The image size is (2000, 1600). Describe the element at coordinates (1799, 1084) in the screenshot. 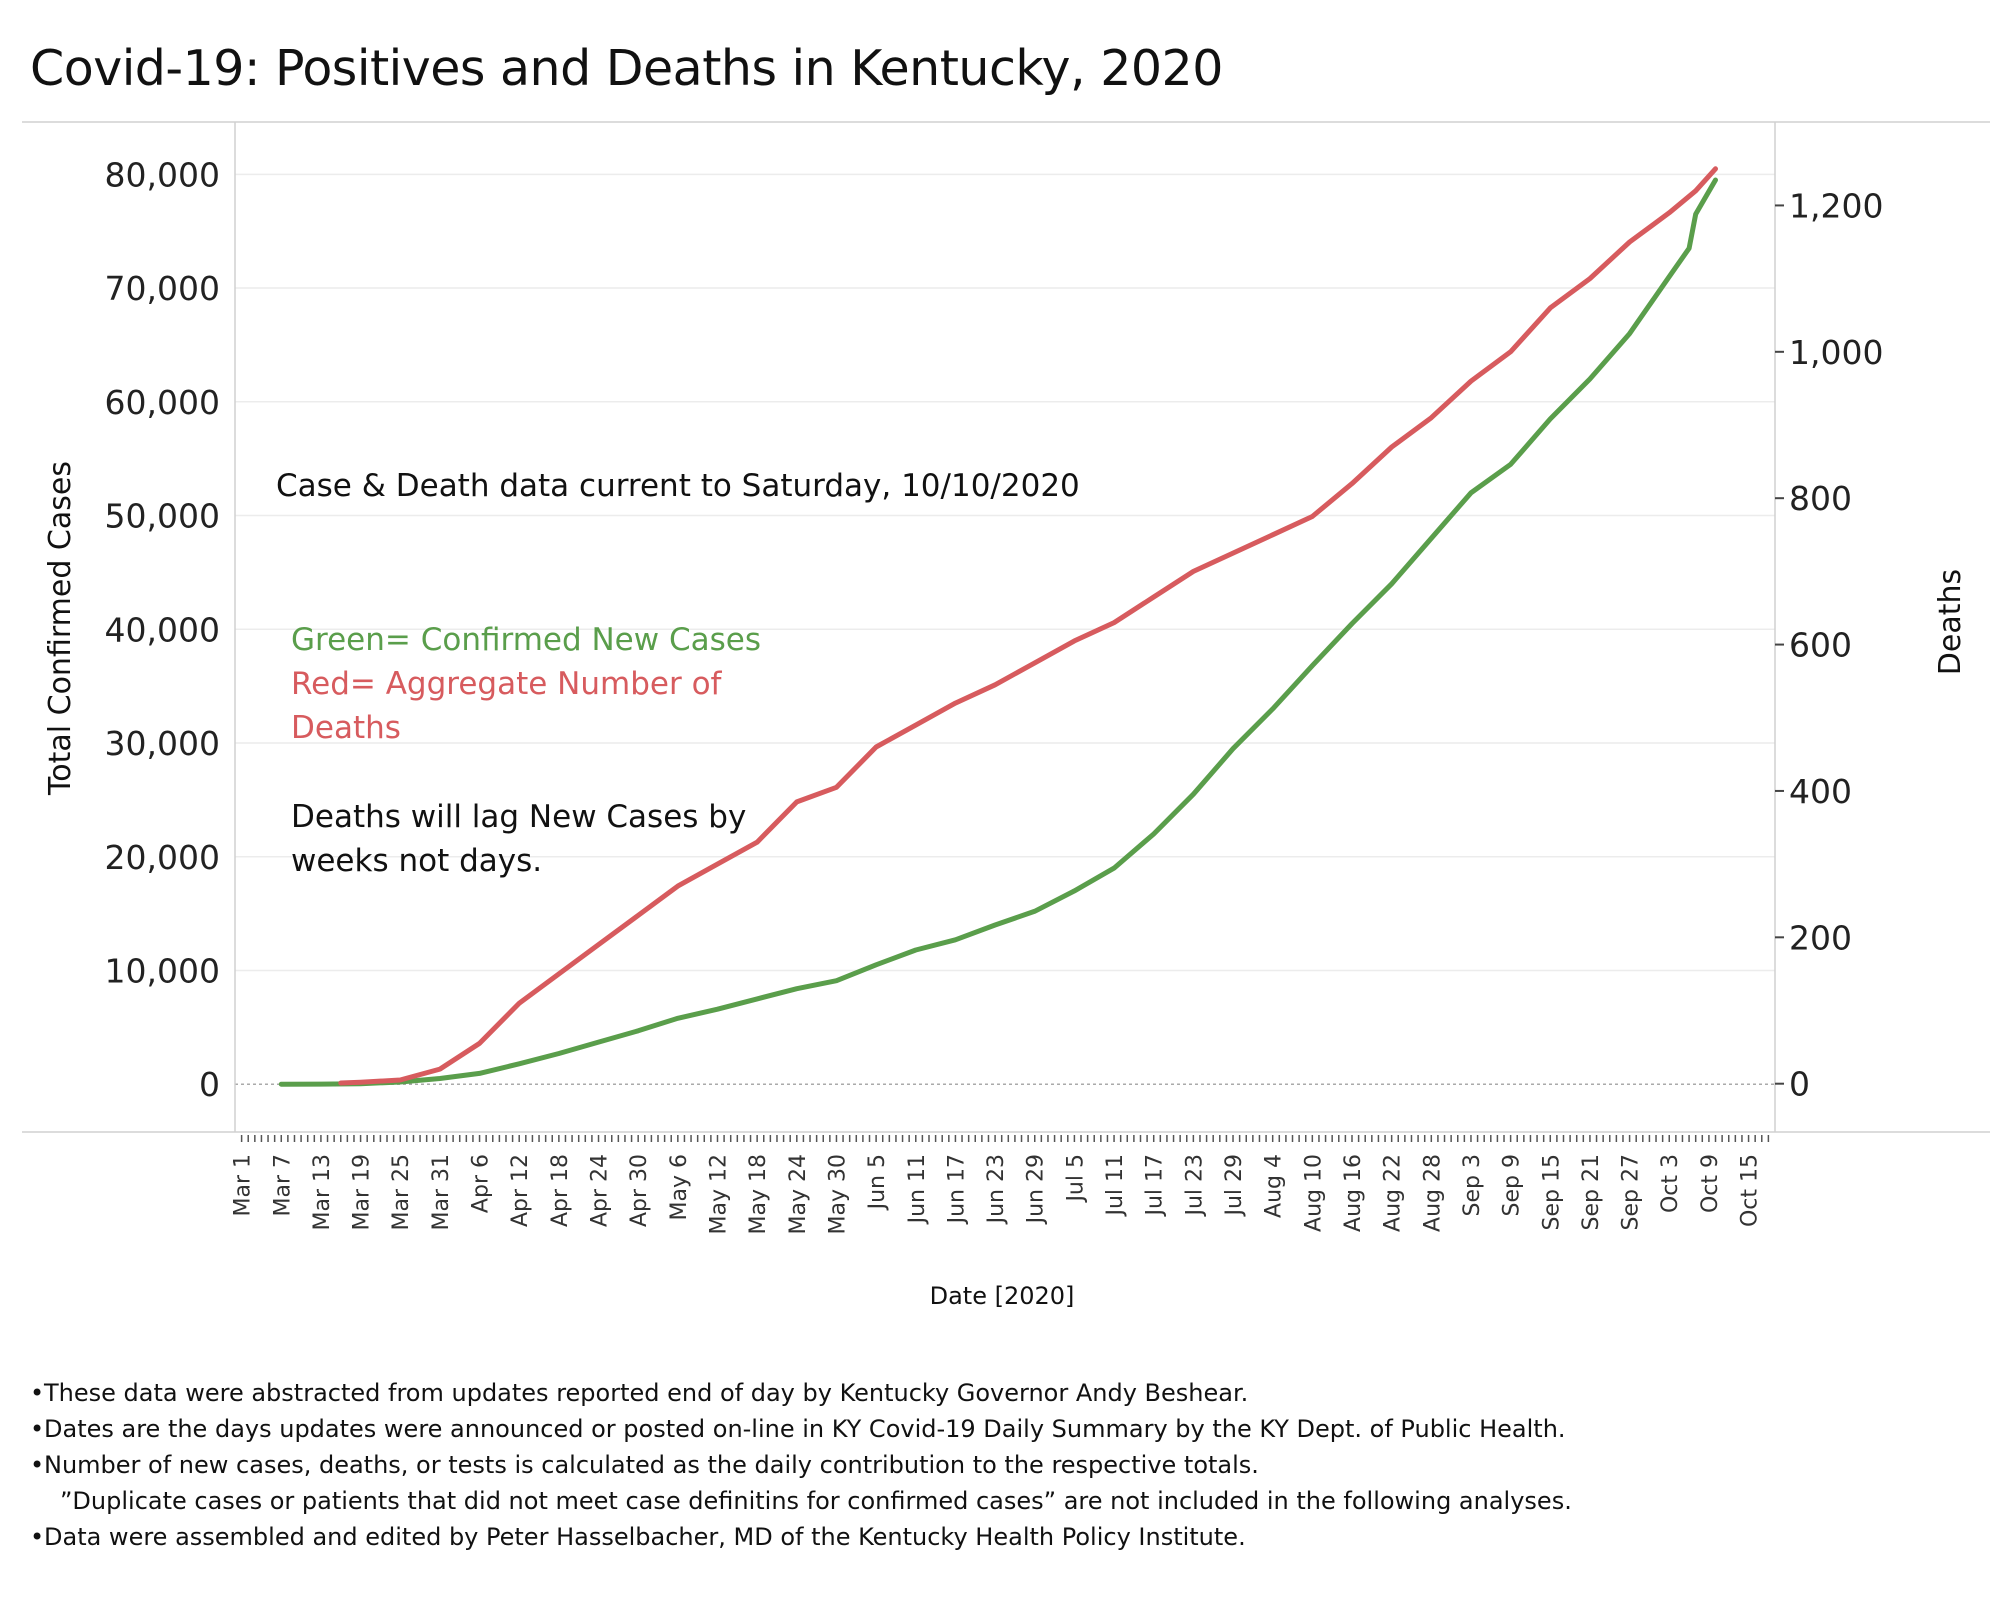

I see `y2-tick-label: 0` at that location.